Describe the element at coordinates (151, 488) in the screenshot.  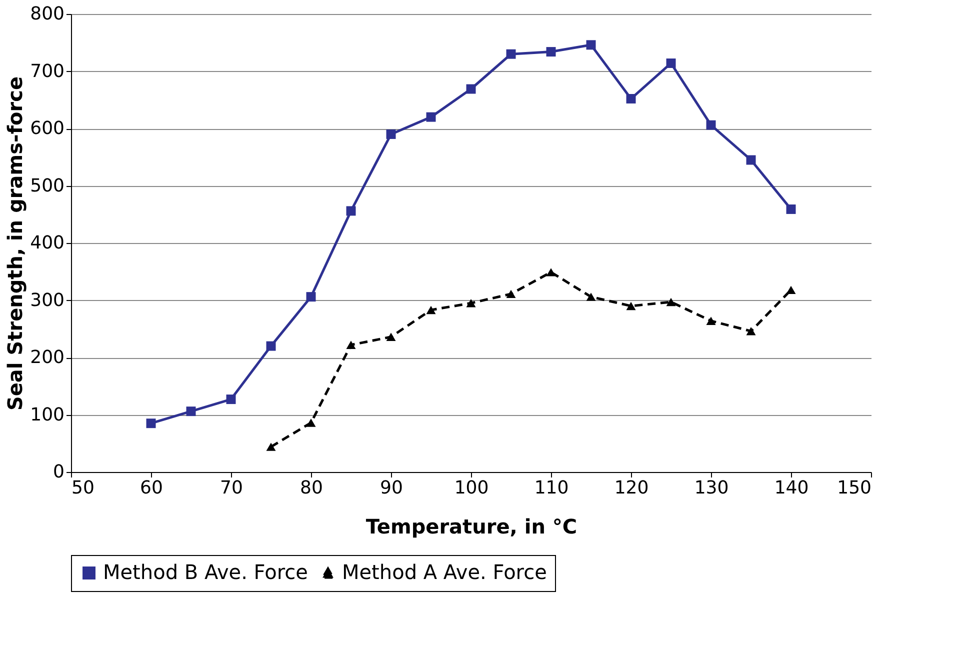
I see `x-tick-label: 60` at that location.